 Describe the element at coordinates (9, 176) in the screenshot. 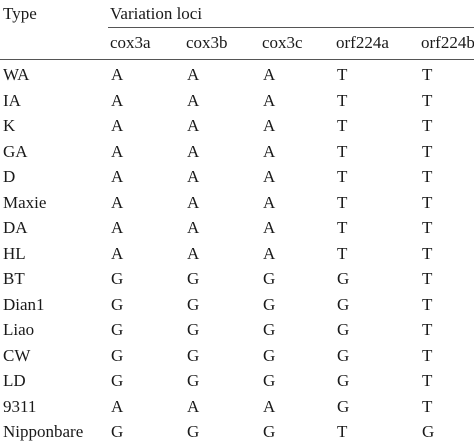

I see `row-type-label: D` at that location.